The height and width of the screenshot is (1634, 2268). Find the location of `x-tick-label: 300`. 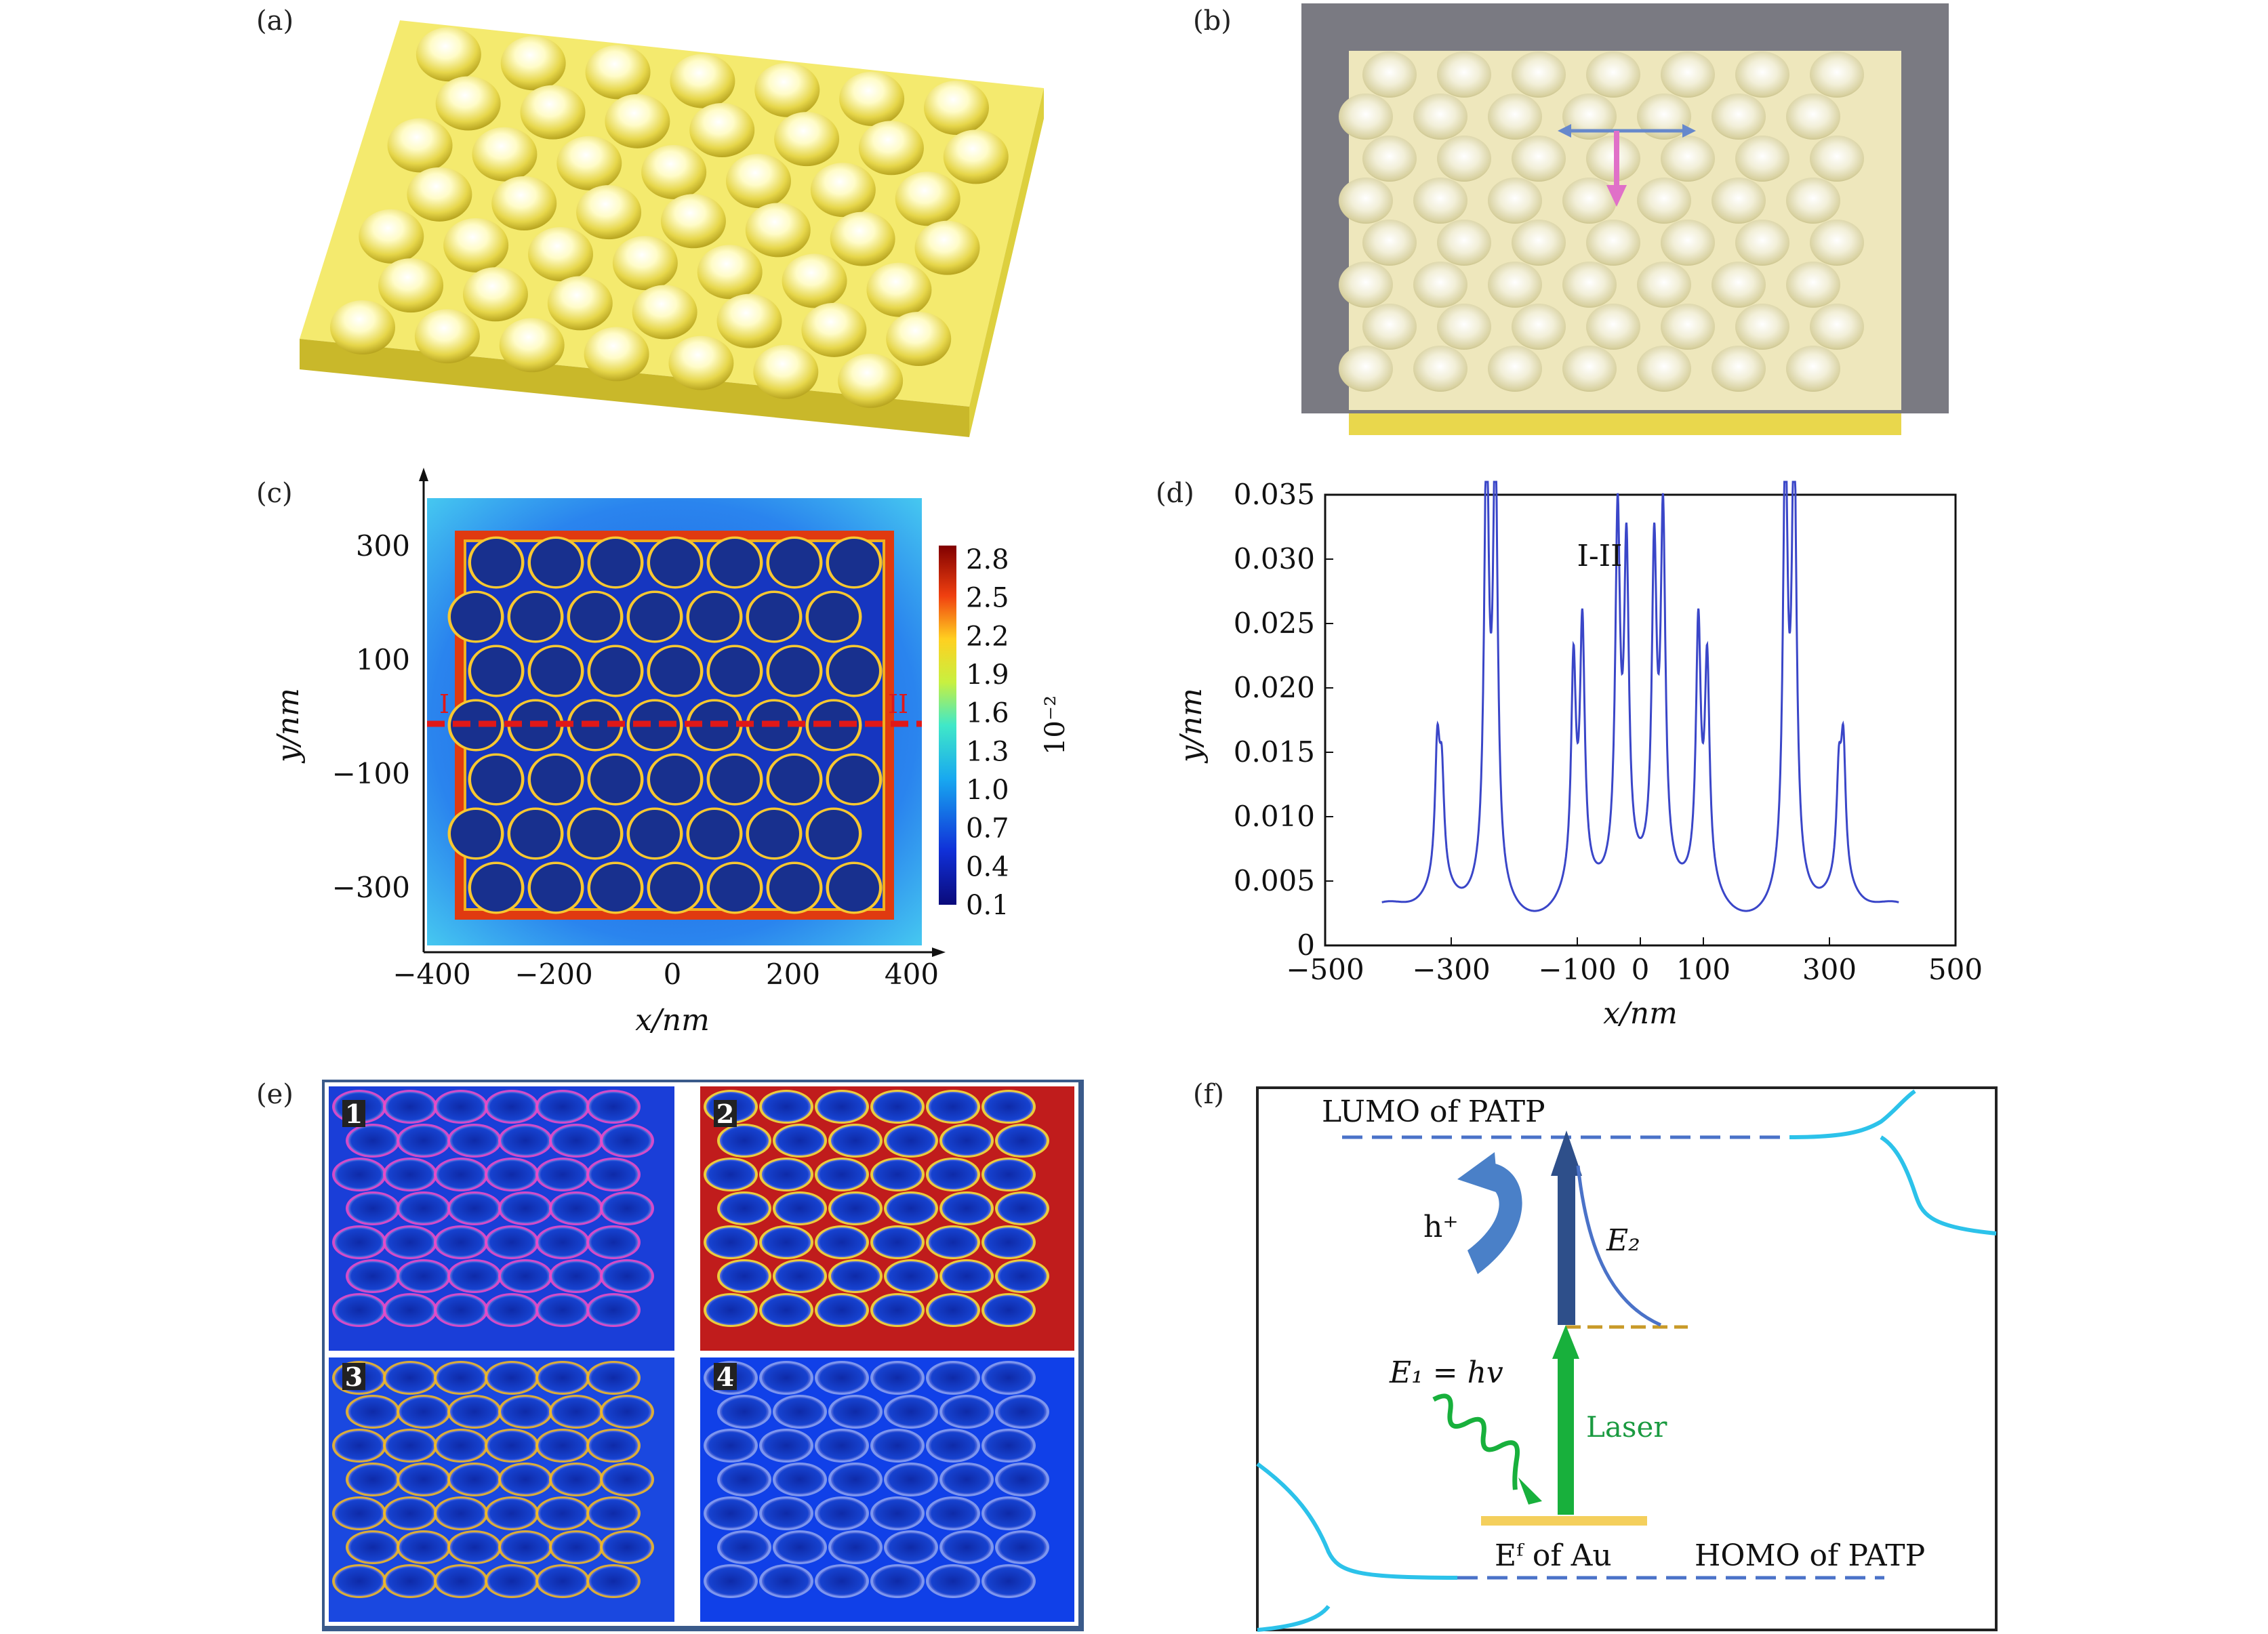

x-tick-label: 300 is located at coordinates (1829, 969).